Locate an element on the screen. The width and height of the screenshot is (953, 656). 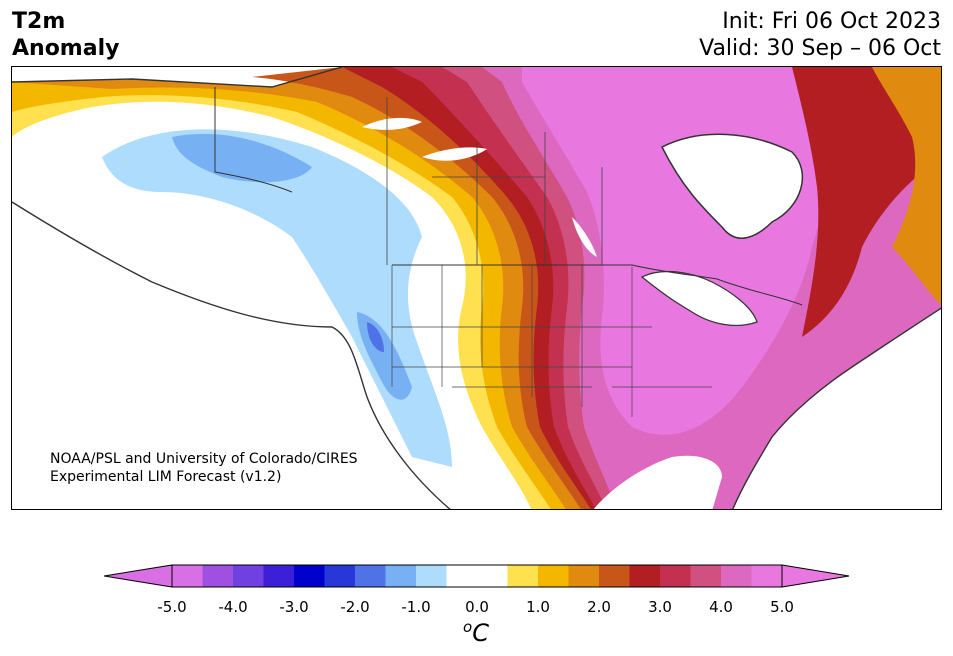
colorbar-tick-label: -5.0 is located at coordinates (172, 607).